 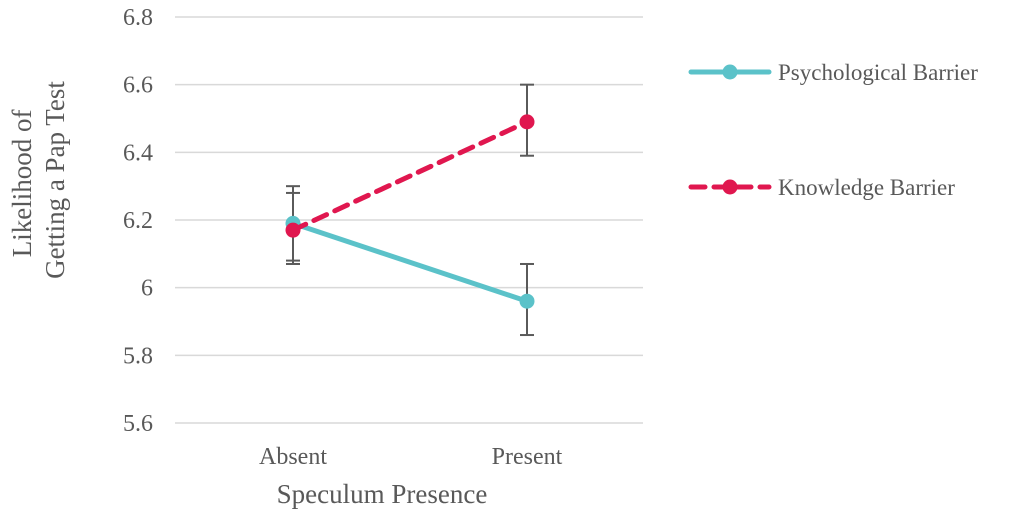 I want to click on y-axis-title-line-2: Getting a Pap Test, so click(x=55, y=180).